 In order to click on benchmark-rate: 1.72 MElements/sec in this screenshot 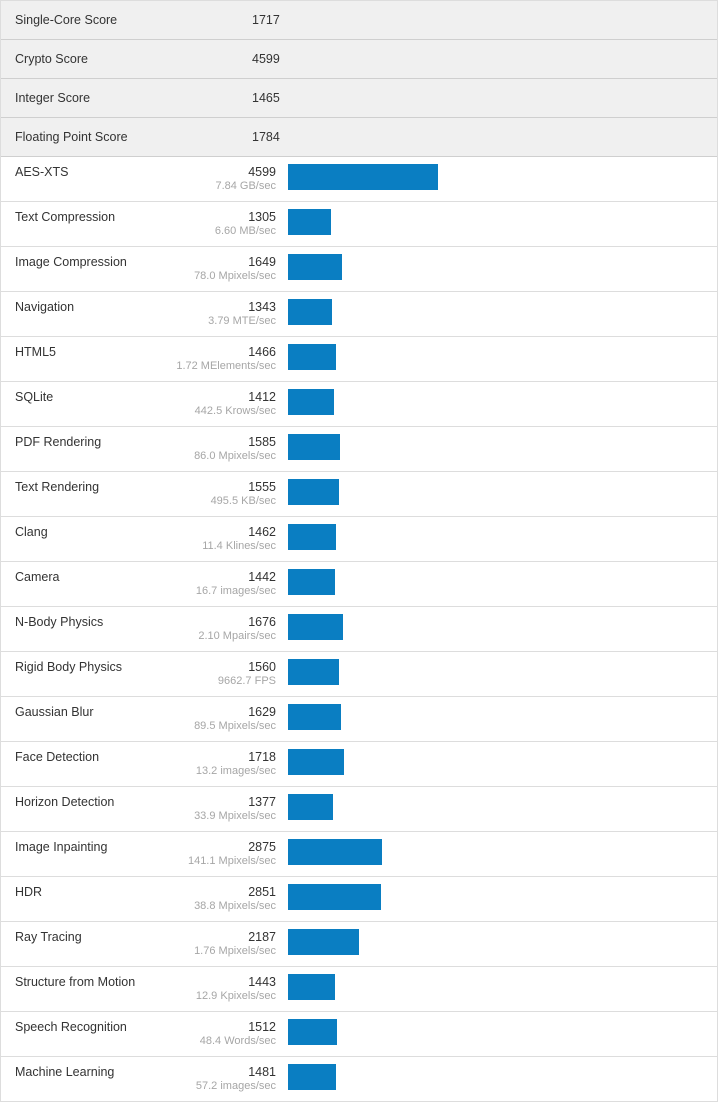, I will do `click(226, 366)`.